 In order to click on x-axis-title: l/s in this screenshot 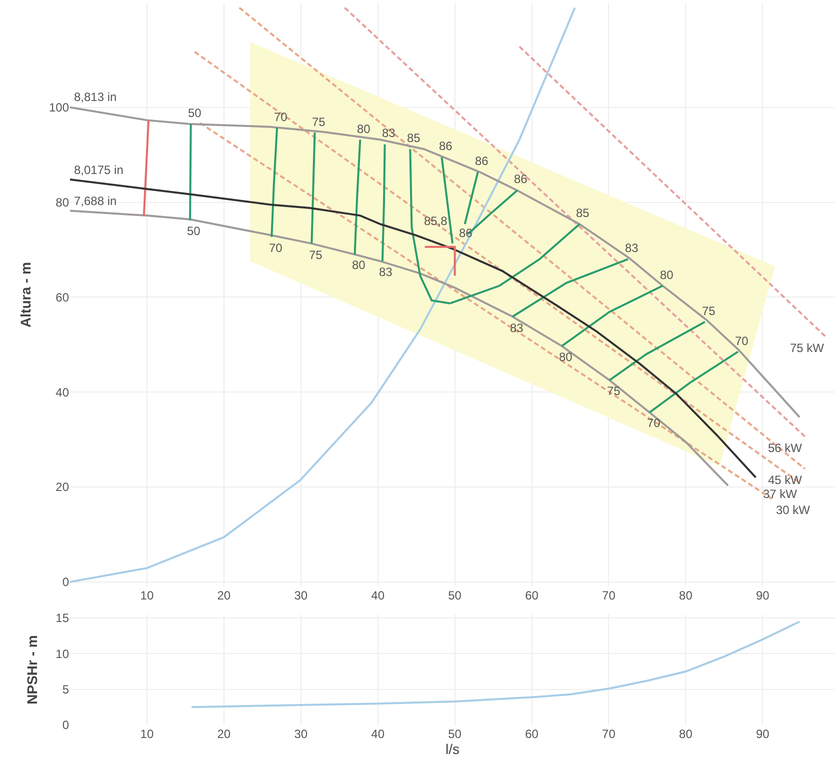, I will do `click(453, 749)`.